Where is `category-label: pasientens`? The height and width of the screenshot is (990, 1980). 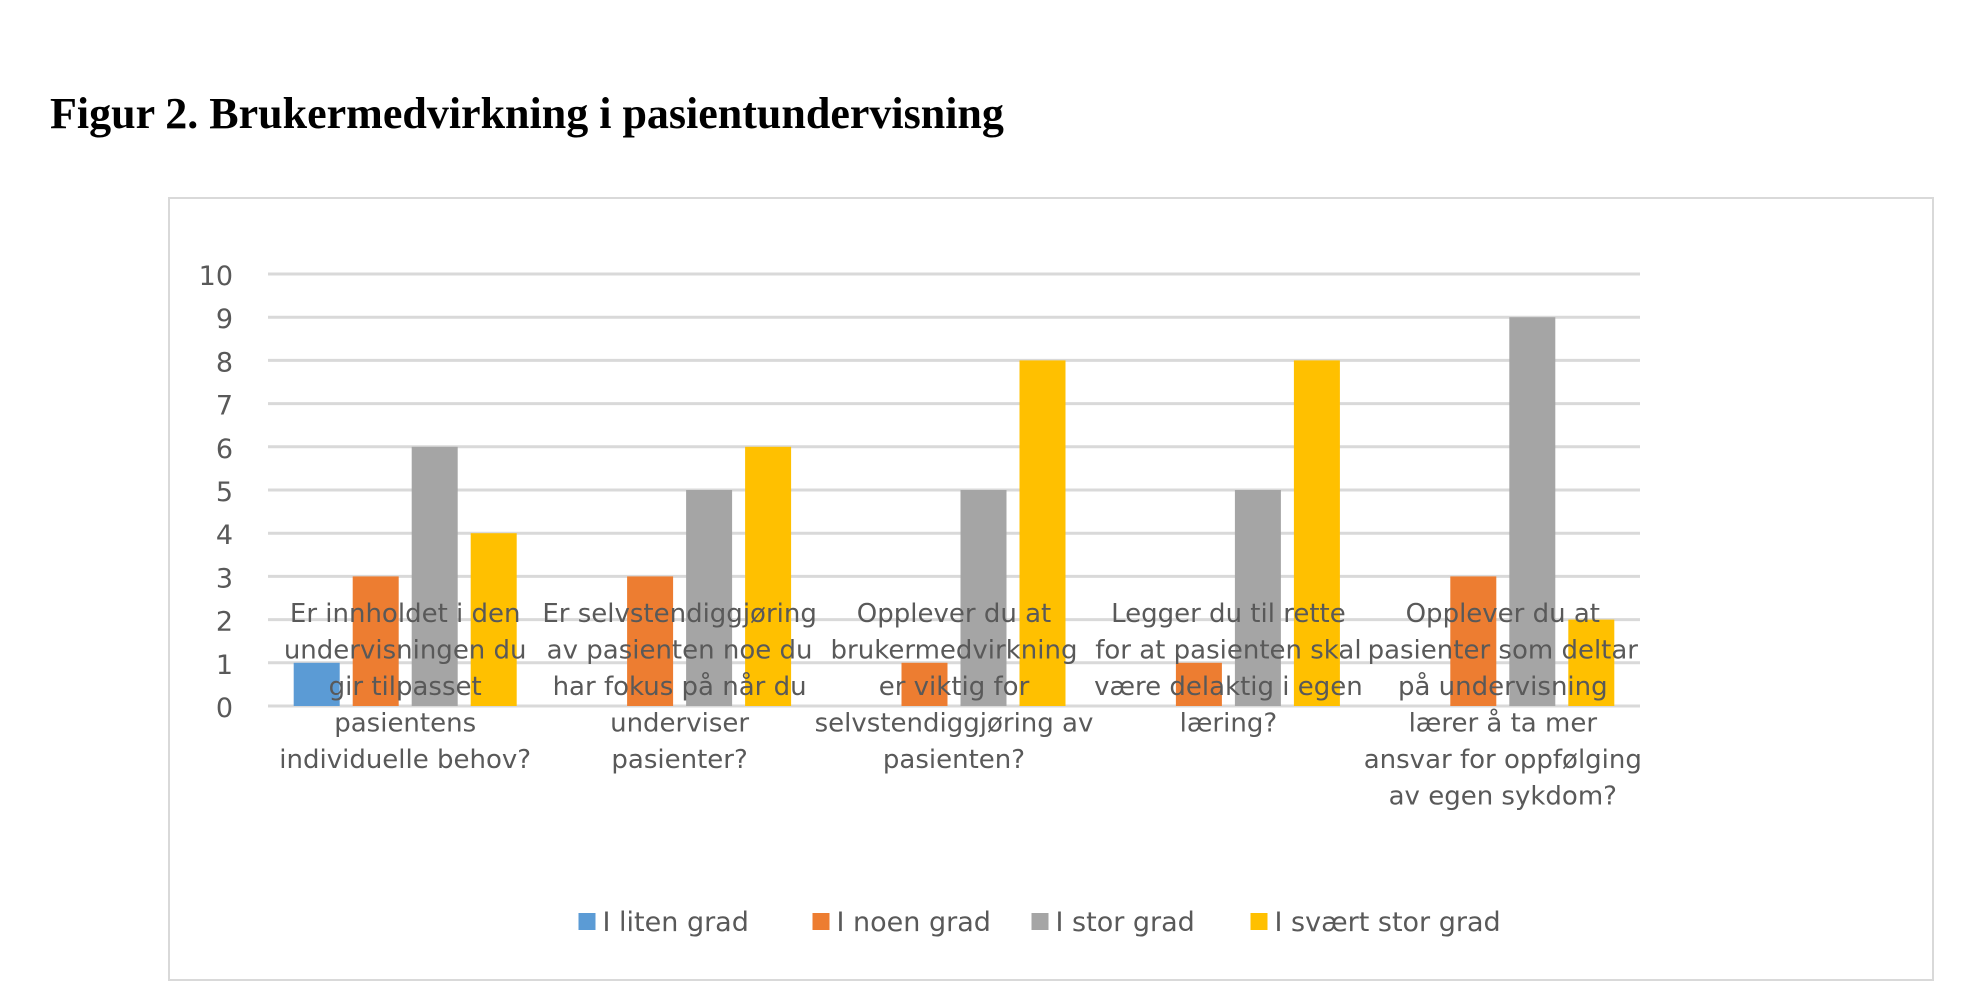 category-label: pasientens is located at coordinates (405, 724).